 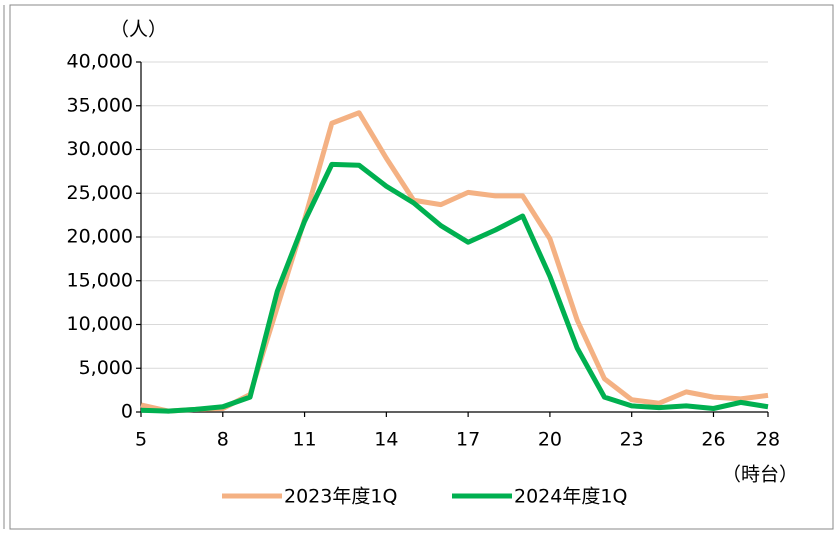 I want to click on x-tick-label: 11, so click(x=304, y=440).